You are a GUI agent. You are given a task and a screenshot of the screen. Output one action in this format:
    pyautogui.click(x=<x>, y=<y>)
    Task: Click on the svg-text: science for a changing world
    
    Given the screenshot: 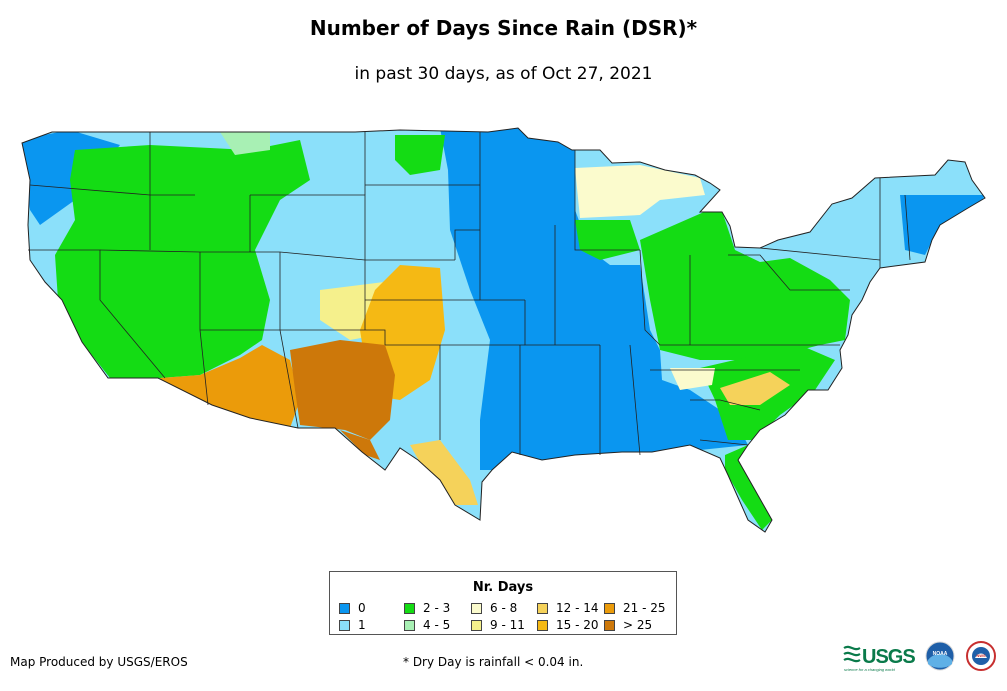 What is the action you would take?
    pyautogui.click(x=869, y=669)
    